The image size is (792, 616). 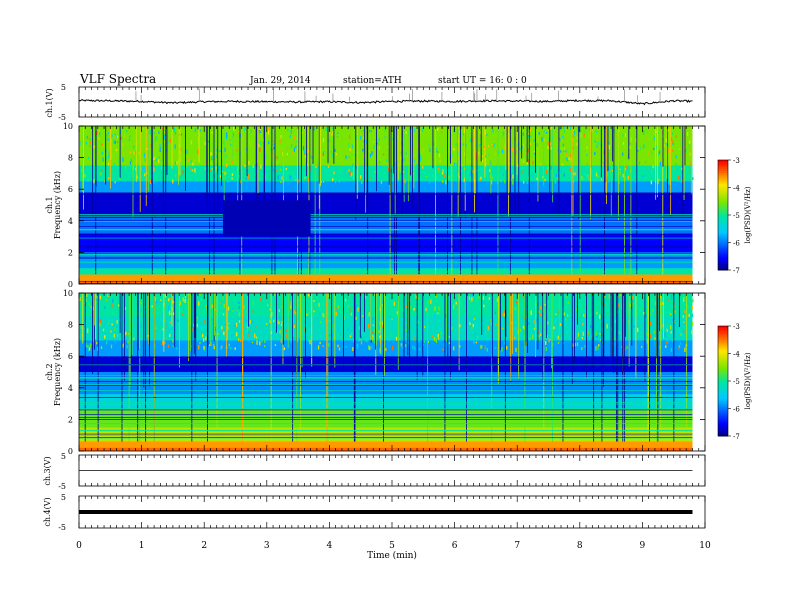 I want to click on x-tick-label: 4, so click(x=330, y=546).